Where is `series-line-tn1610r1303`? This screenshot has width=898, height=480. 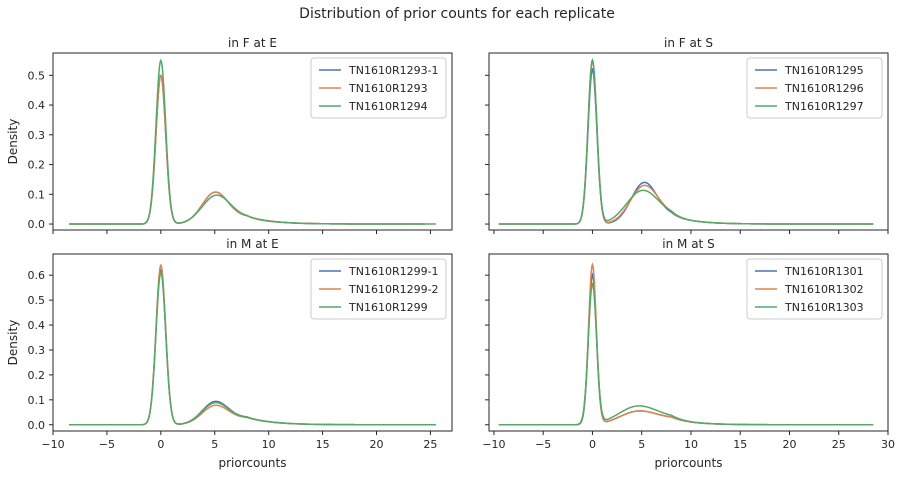 series-line-tn1610r1303 is located at coordinates (686, 354).